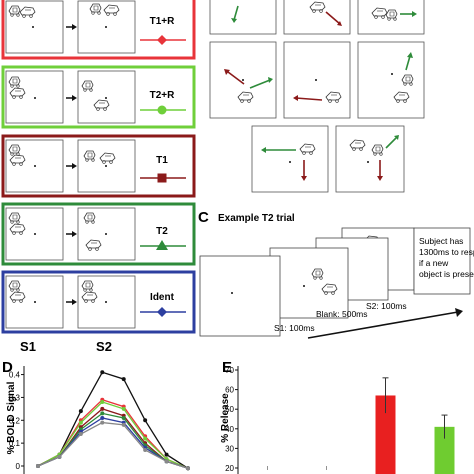 The height and width of the screenshot is (474, 474). I want to click on y-axis-label: % BOLD Signal, so click(11, 417).